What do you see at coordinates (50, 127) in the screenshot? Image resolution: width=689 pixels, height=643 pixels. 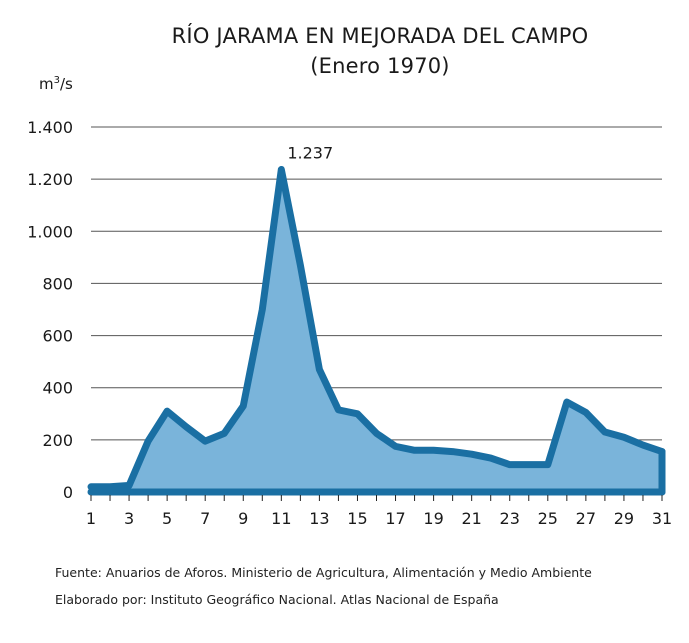 I see `y-tick-label: 1.400` at bounding box center [50, 127].